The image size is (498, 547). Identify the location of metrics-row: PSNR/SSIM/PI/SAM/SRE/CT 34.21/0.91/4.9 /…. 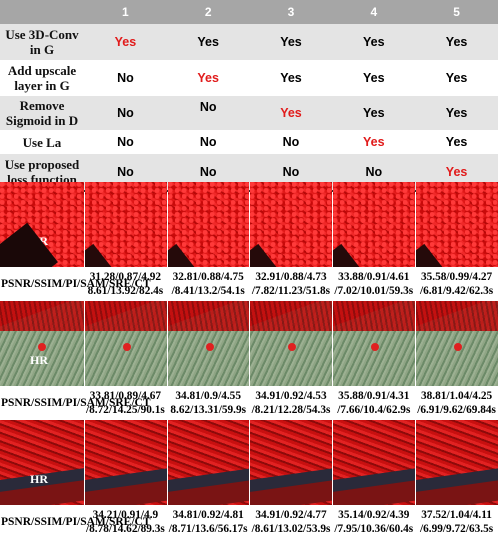
(249, 522).